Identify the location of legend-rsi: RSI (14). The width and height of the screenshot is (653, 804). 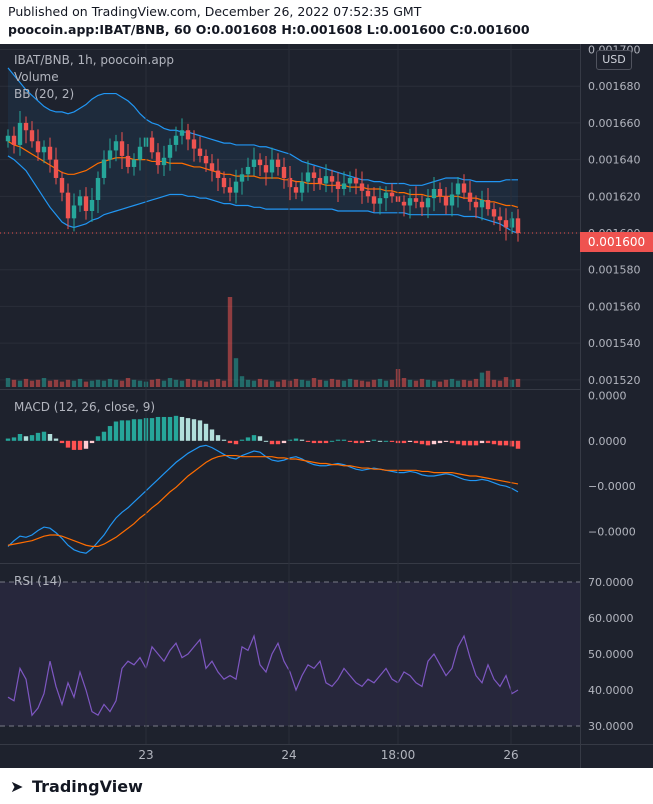
(38, 581).